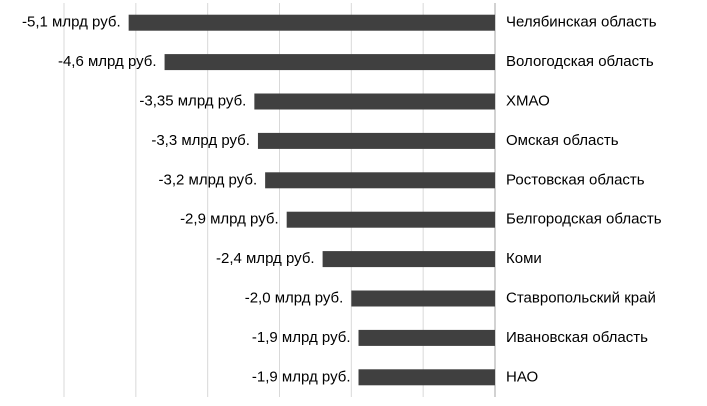  What do you see at coordinates (294, 297) in the screenshot?
I see `value-label: -2,0 млрд руб.` at bounding box center [294, 297].